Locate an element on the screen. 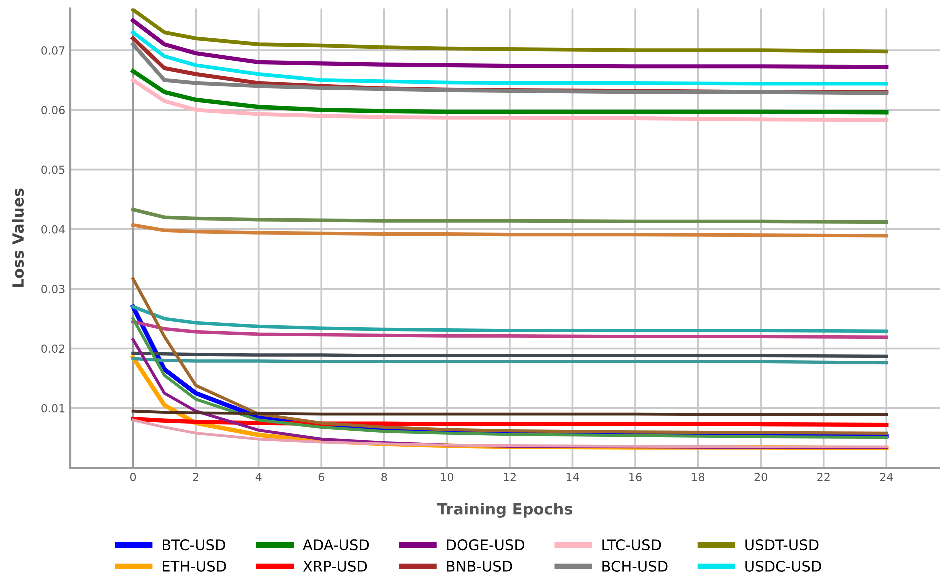 This screenshot has width=940, height=585. y-tick-label: 0.05 is located at coordinates (53, 170).